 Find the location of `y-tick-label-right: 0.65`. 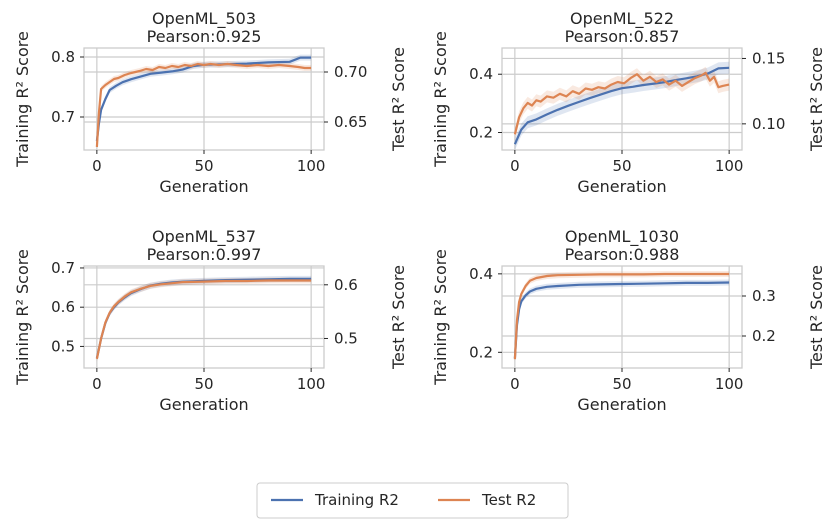

y-tick-label-right: 0.65 is located at coordinates (350, 122).